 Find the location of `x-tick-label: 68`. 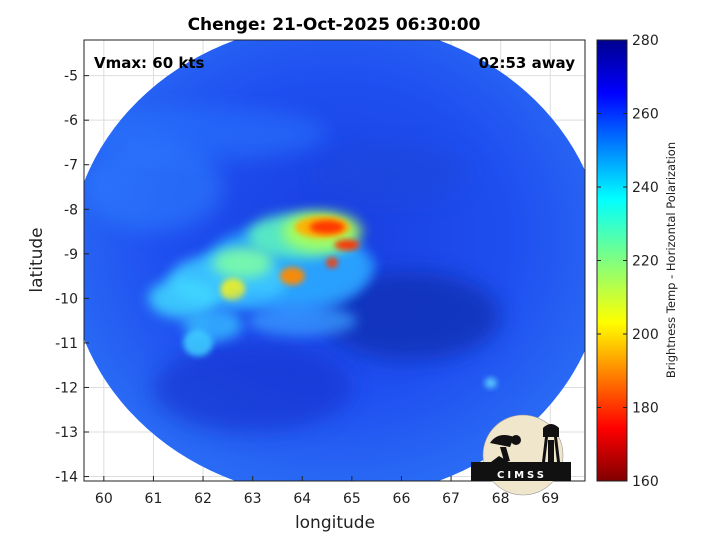

x-tick-label: 68 is located at coordinates (501, 499).